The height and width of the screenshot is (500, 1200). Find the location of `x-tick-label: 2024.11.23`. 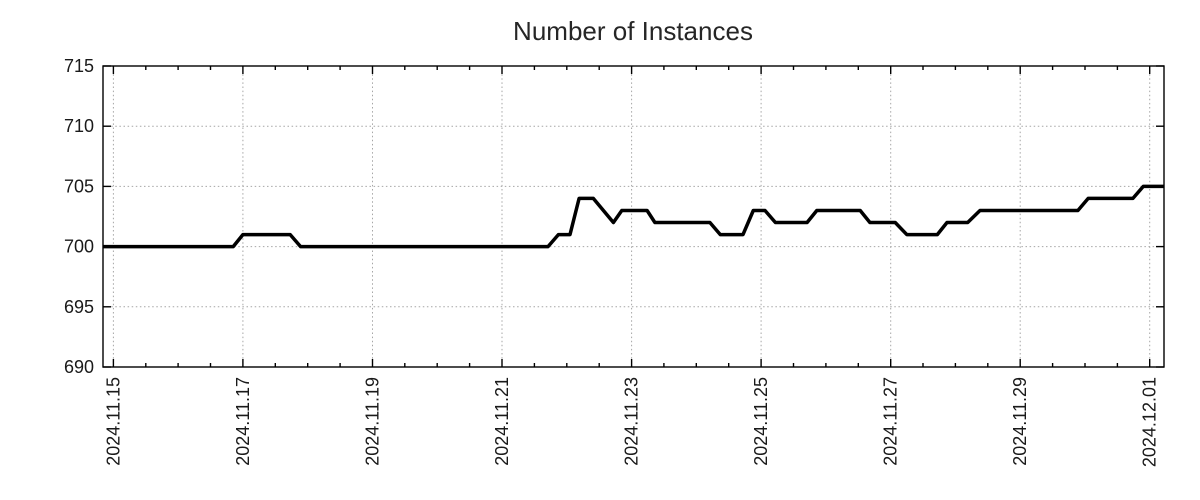

x-tick-label: 2024.11.23 is located at coordinates (632, 421).